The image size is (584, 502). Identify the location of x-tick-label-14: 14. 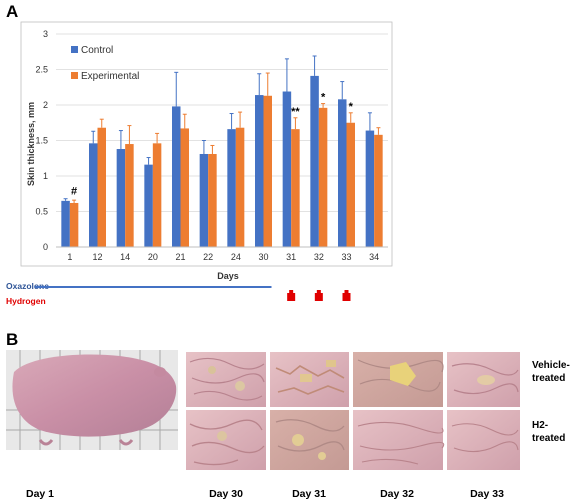
(125, 257).